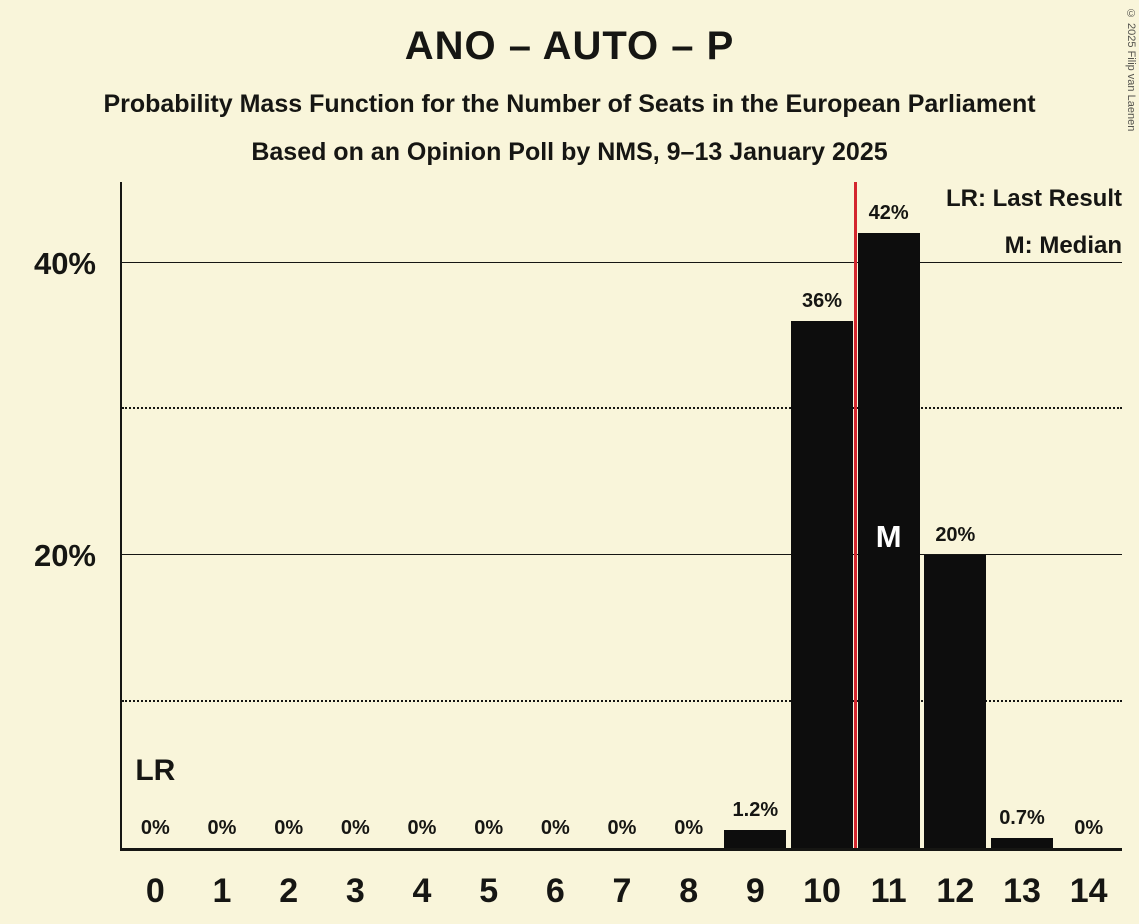 The height and width of the screenshot is (924, 1139). I want to click on bar-value-label-seat-5: 0%, so click(489, 828).